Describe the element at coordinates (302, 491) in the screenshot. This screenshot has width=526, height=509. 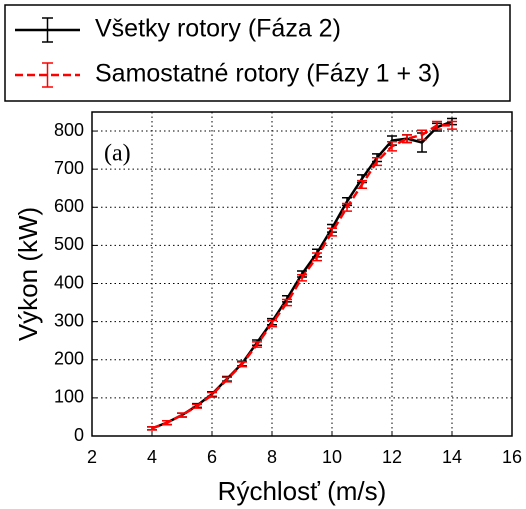
I see `x-axis-label: Rýchlosť (m/s)` at that location.